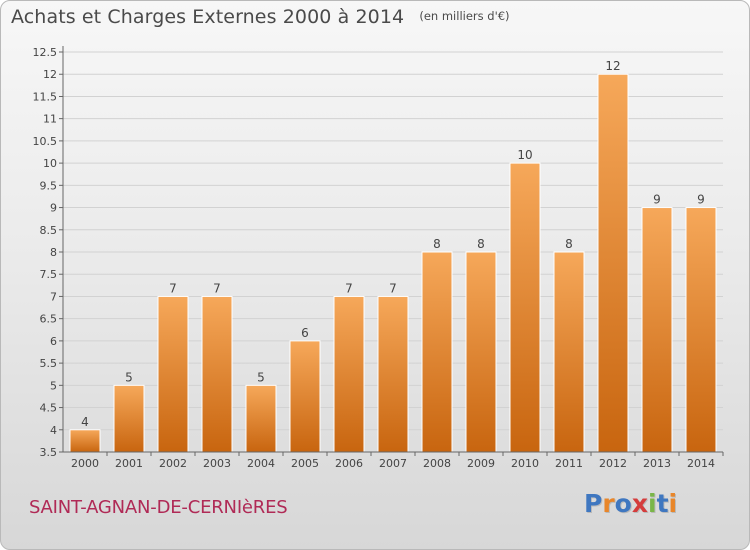  What do you see at coordinates (608, 503) in the screenshot?
I see `brand-letter: r` at bounding box center [608, 503].